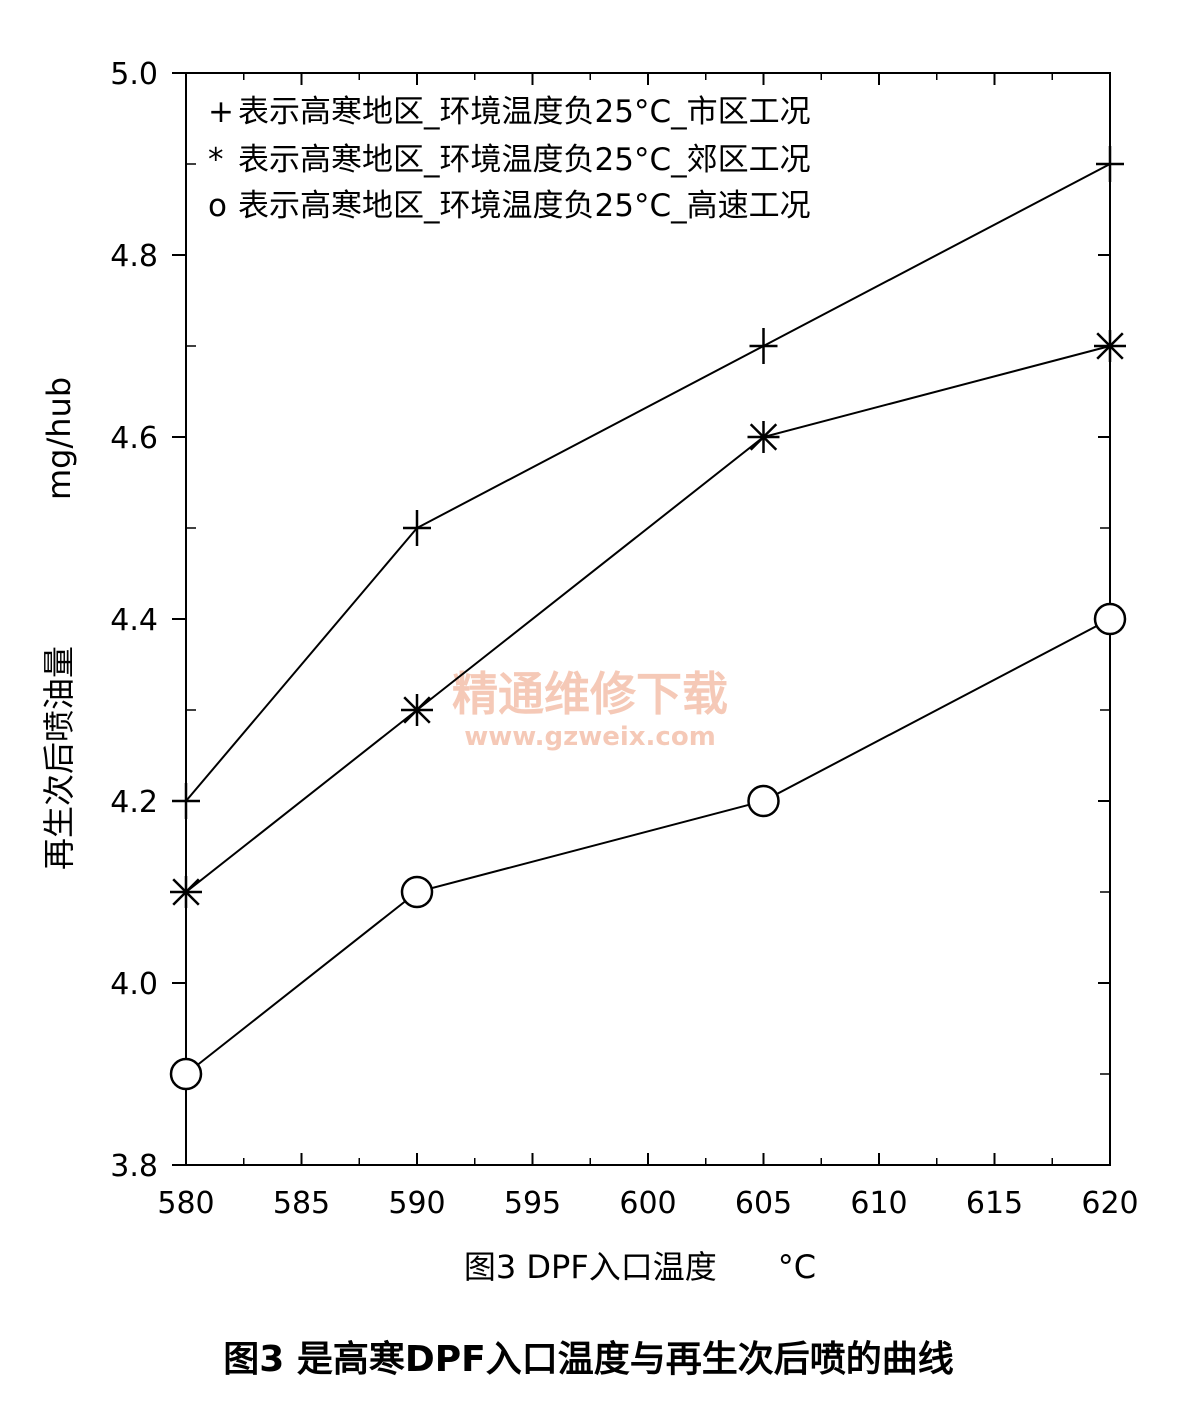 The image size is (1177, 1410). What do you see at coordinates (134, 256) in the screenshot?
I see `y-tick-label: 4.8` at bounding box center [134, 256].